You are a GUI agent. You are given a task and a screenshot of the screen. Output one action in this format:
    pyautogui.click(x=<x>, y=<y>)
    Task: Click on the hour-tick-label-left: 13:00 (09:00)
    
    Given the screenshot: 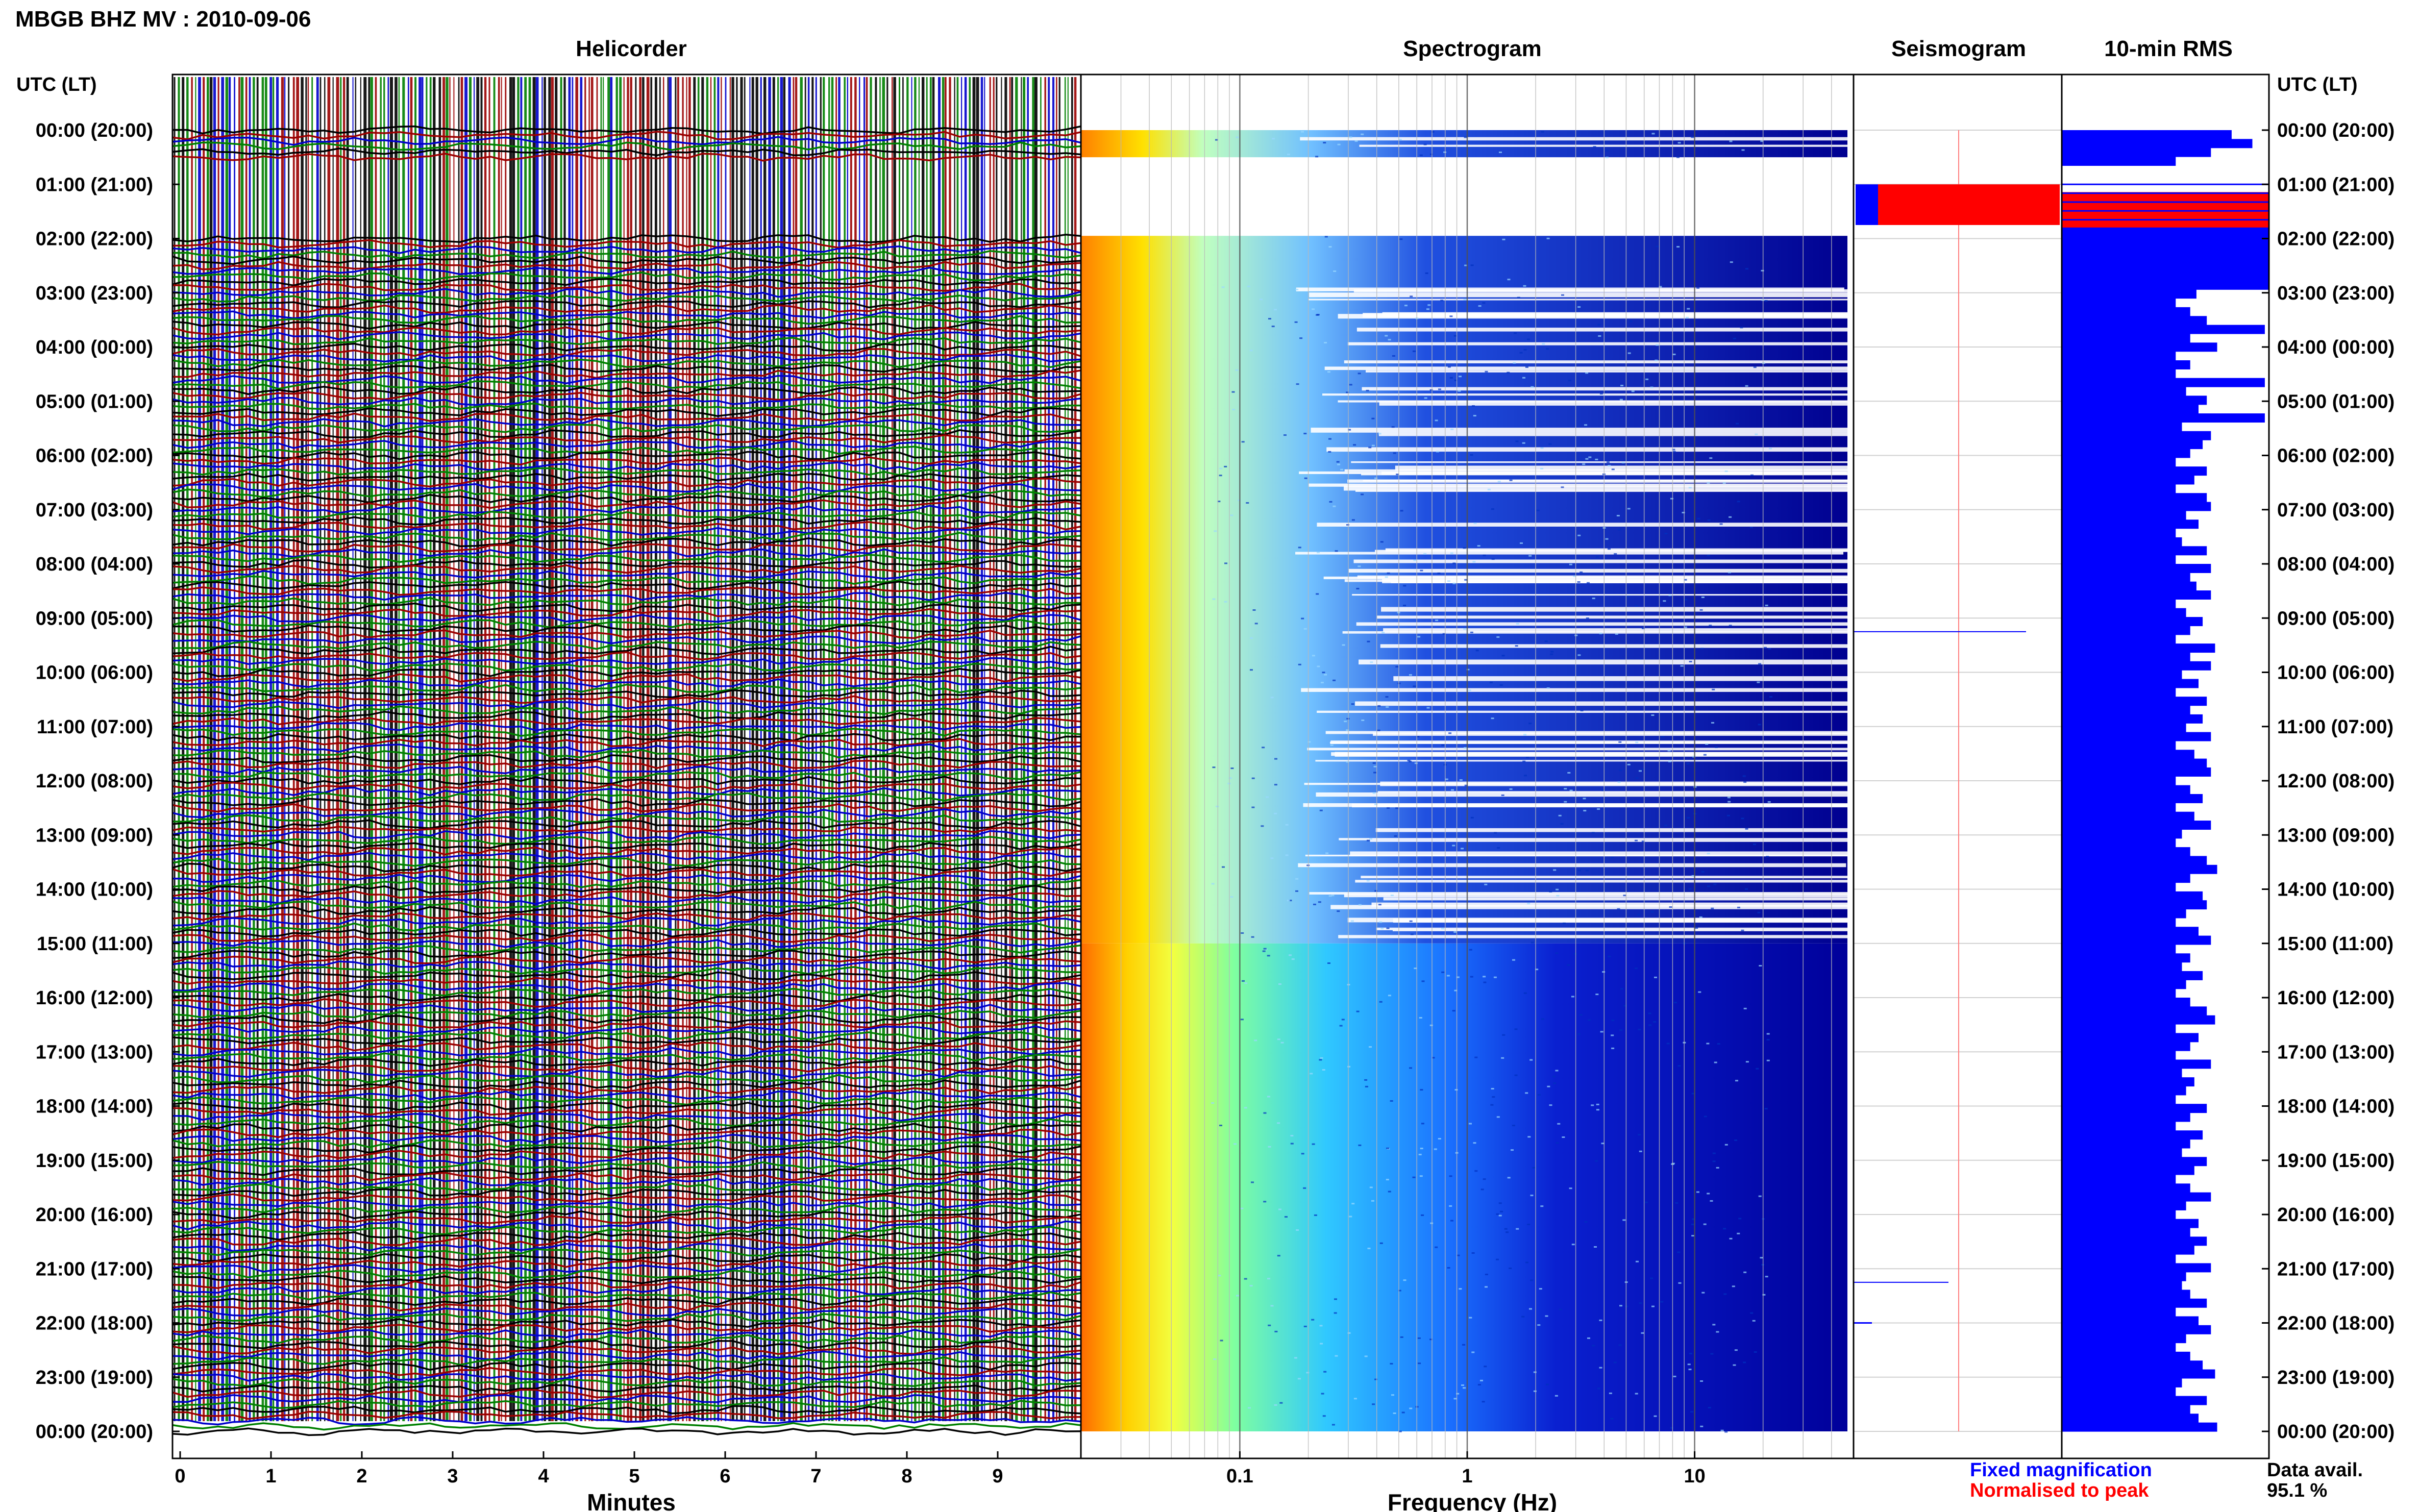 What is the action you would take?
    pyautogui.click(x=94, y=835)
    